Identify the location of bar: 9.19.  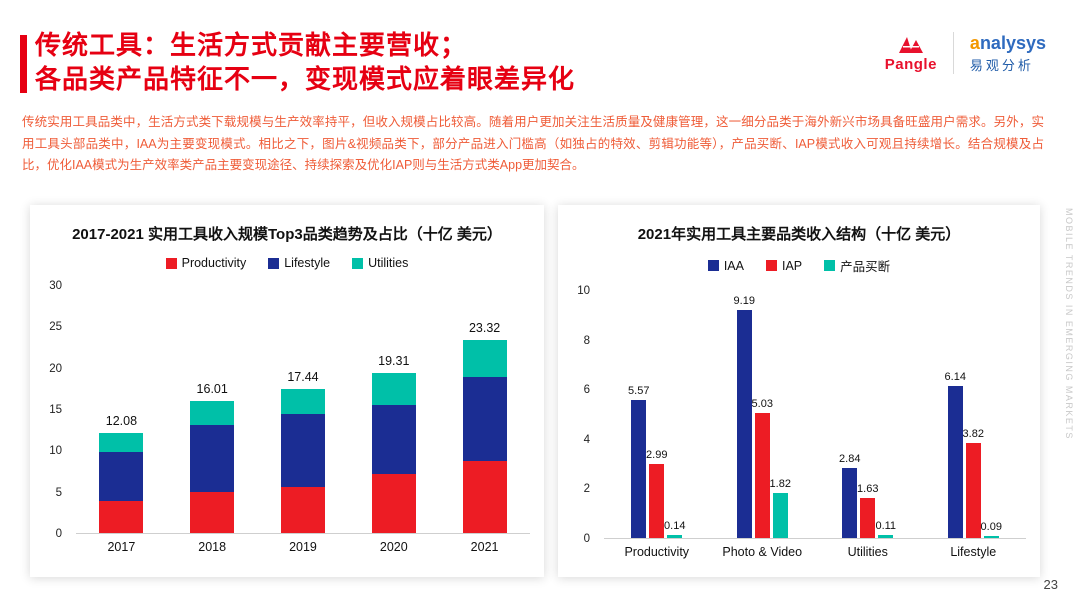
(744, 414).